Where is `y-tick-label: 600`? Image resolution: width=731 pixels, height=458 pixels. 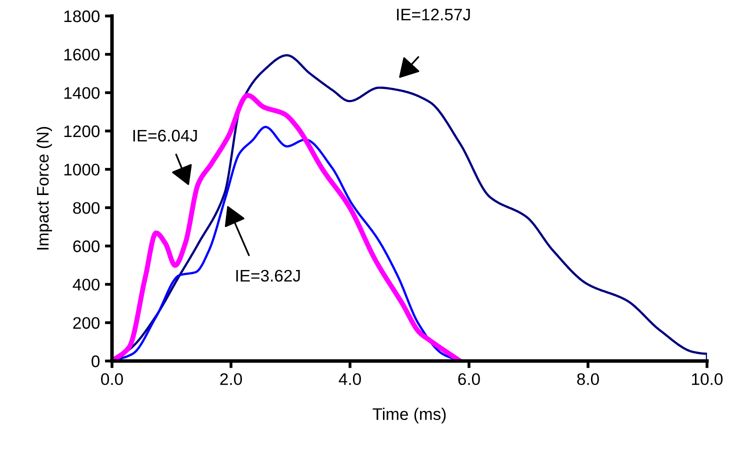 y-tick-label: 600 is located at coordinates (86, 246).